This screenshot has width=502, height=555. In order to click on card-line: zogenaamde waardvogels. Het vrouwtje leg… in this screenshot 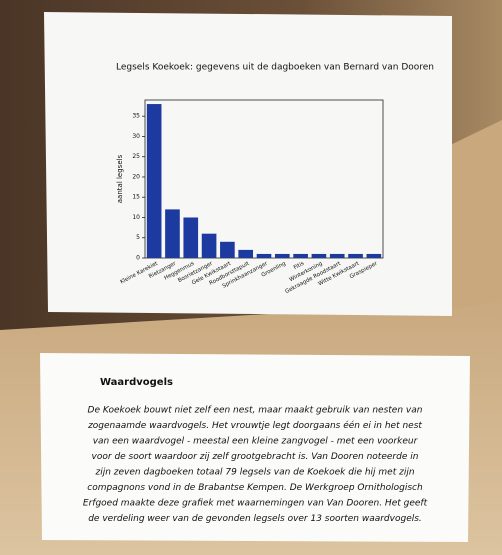, I will do `click(254, 425)`.